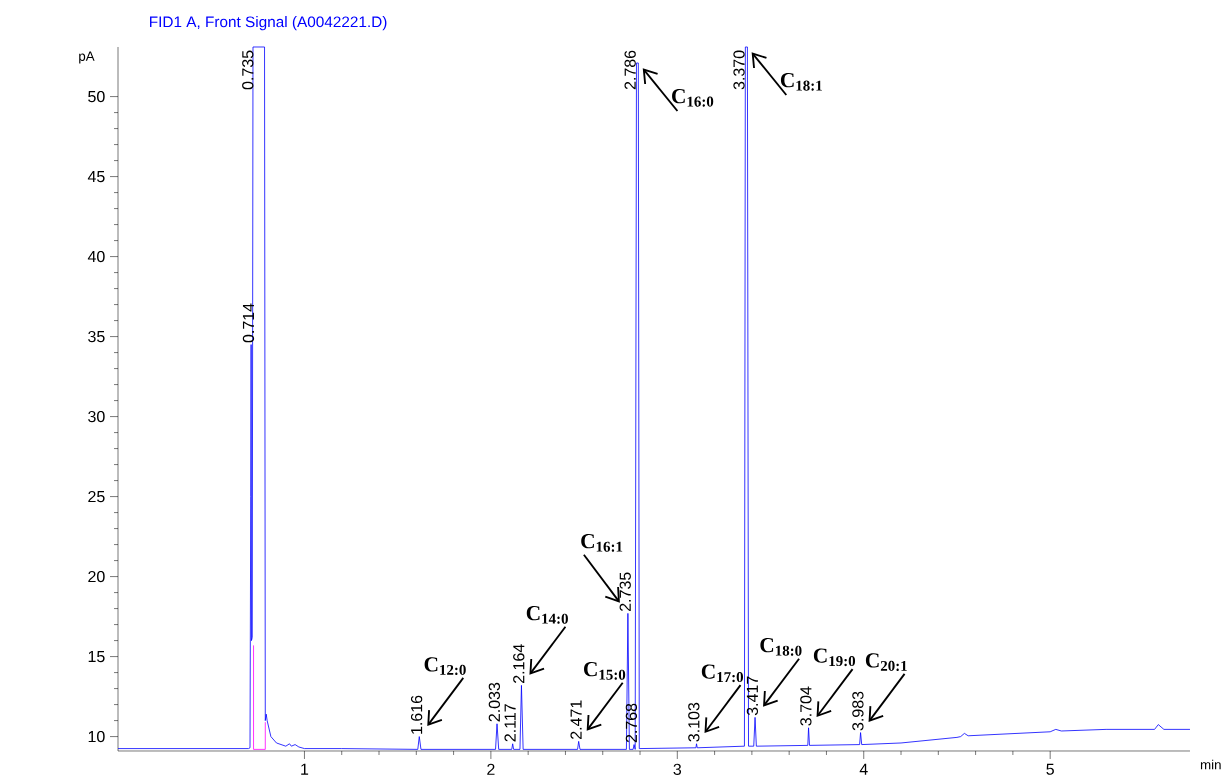 The image size is (1232, 784). Describe the element at coordinates (96, 177) in the screenshot. I see `y-tick-label: 45` at that location.